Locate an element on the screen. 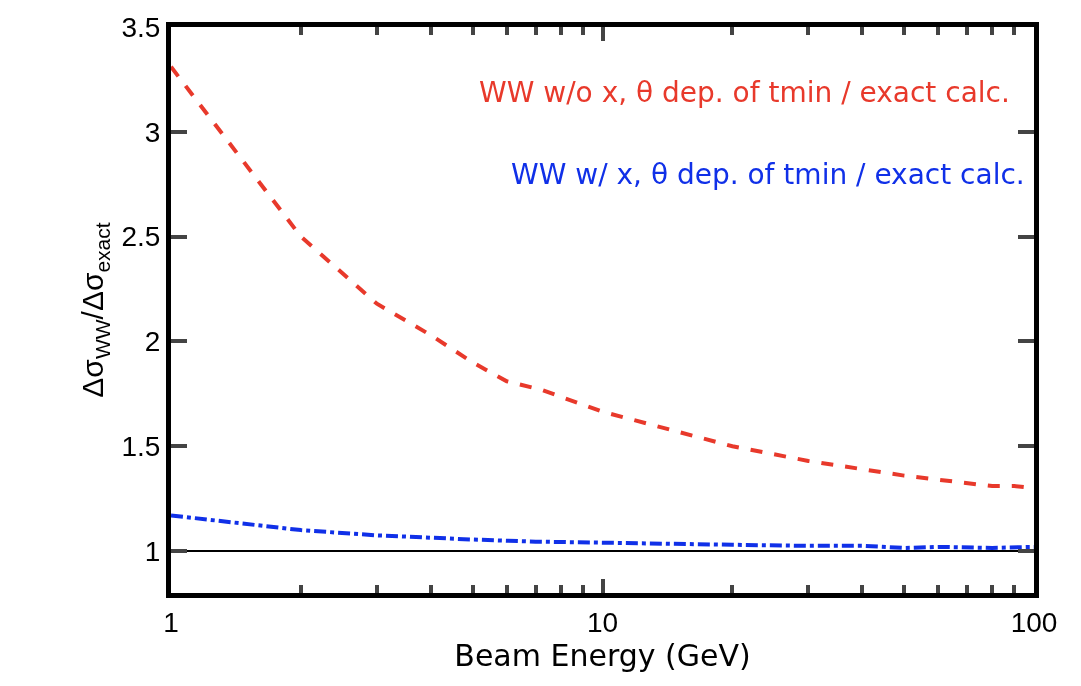 This screenshot has width=1081, height=686. y-tick-label: 1 is located at coordinates (152, 551).